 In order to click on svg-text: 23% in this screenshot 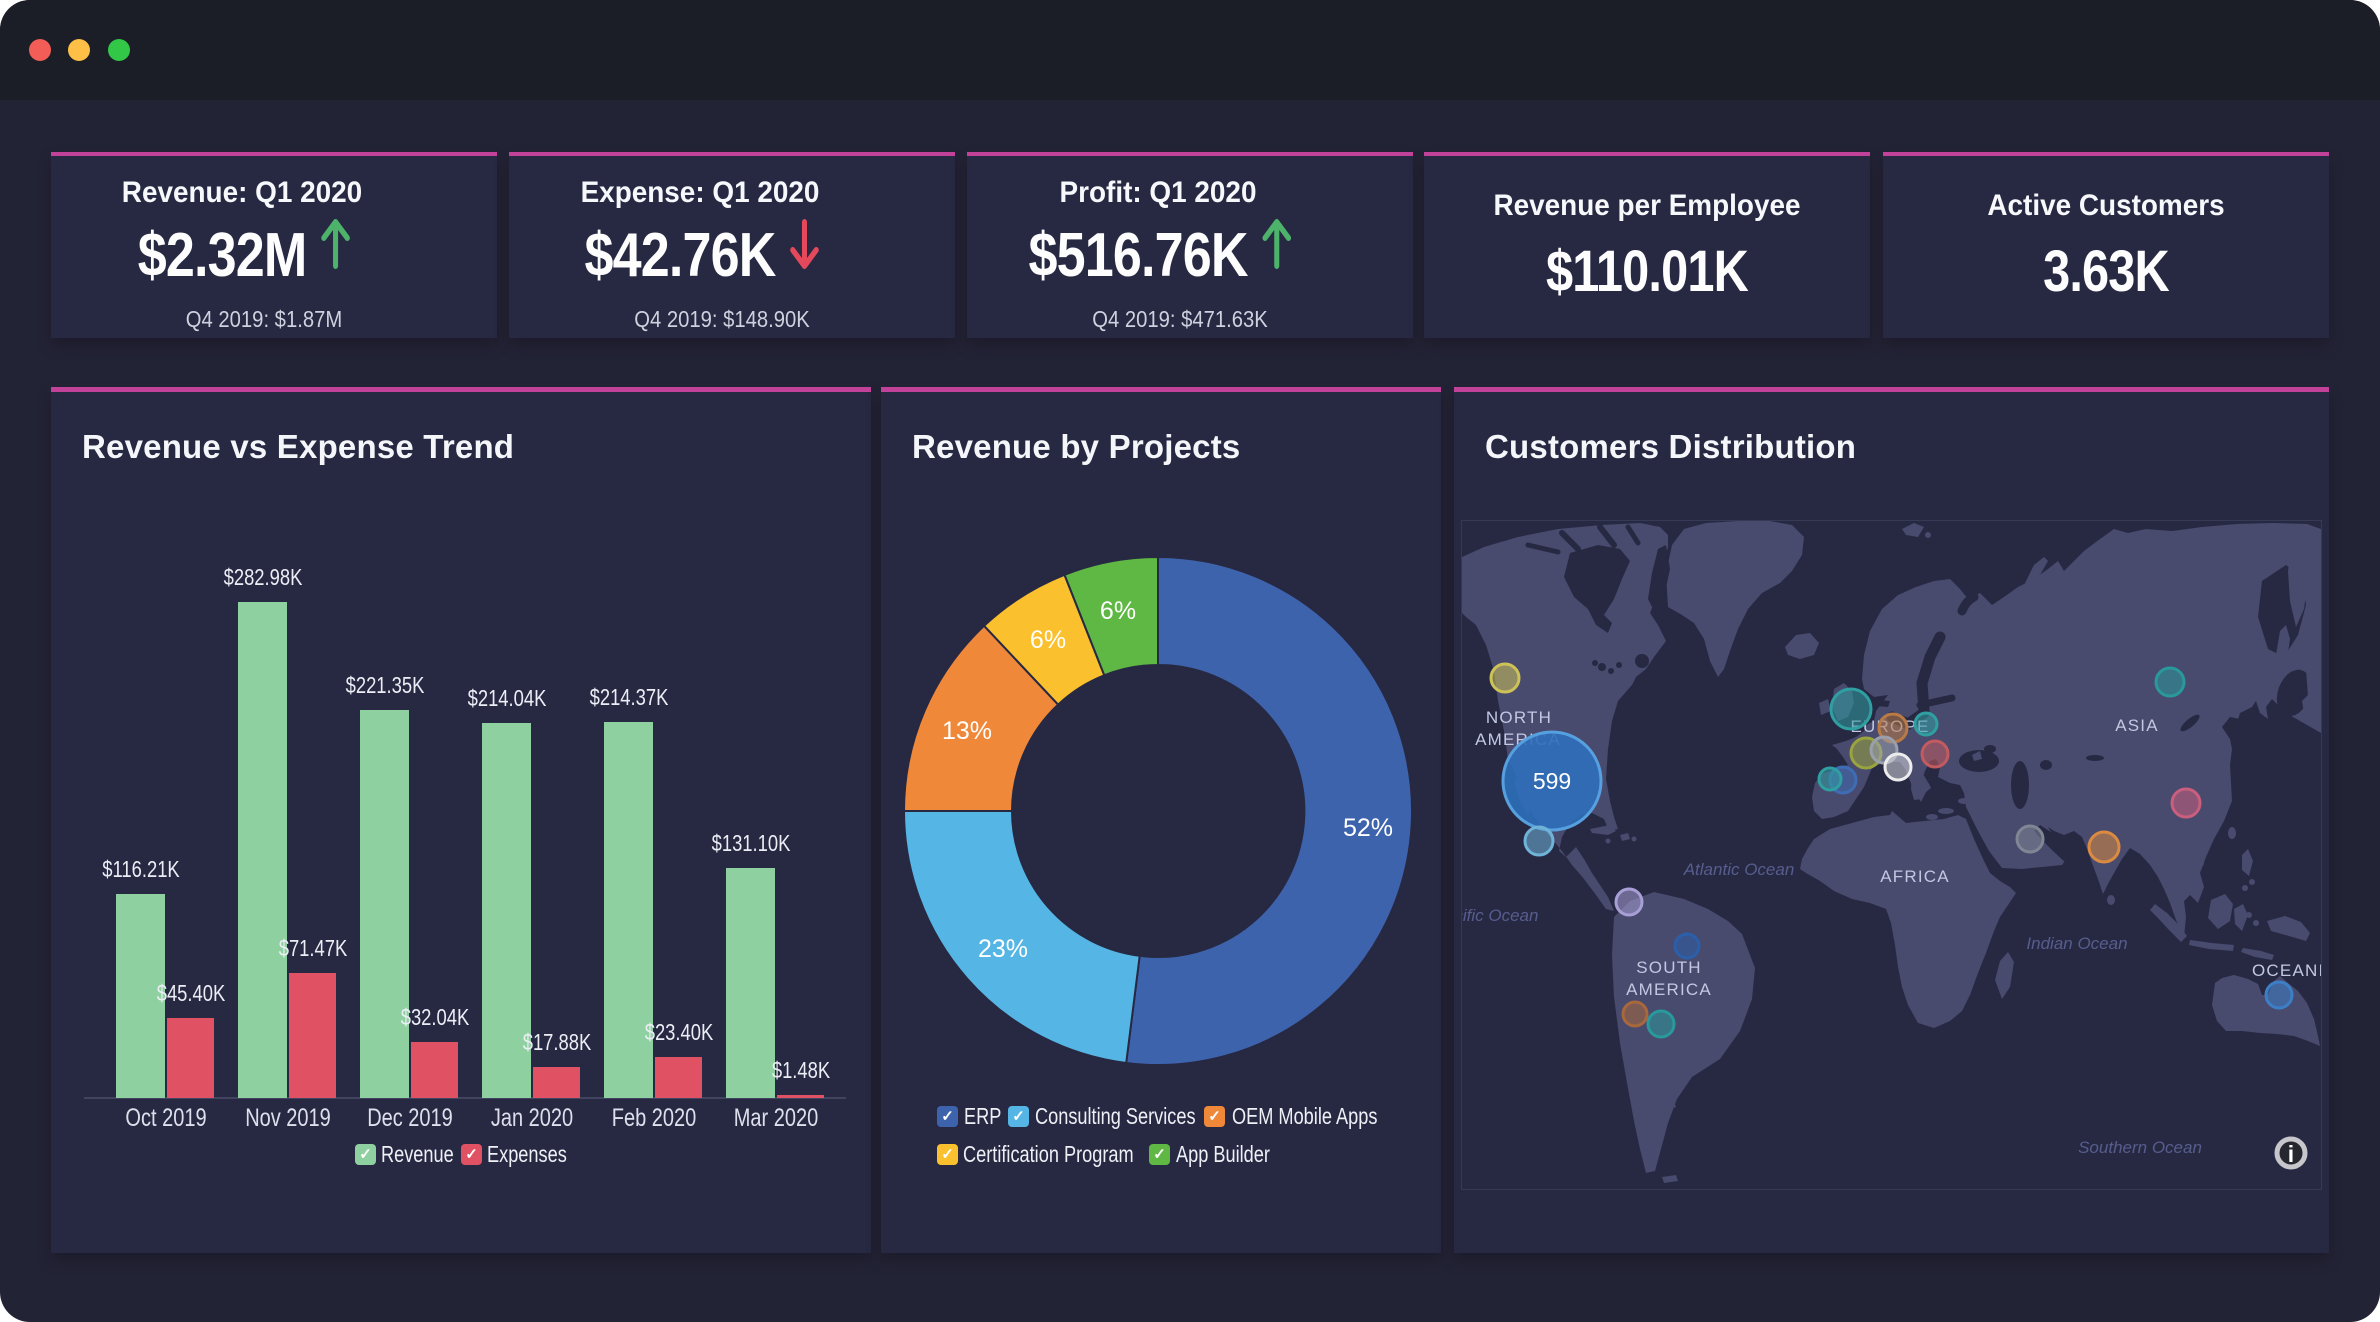, I will do `click(1003, 949)`.